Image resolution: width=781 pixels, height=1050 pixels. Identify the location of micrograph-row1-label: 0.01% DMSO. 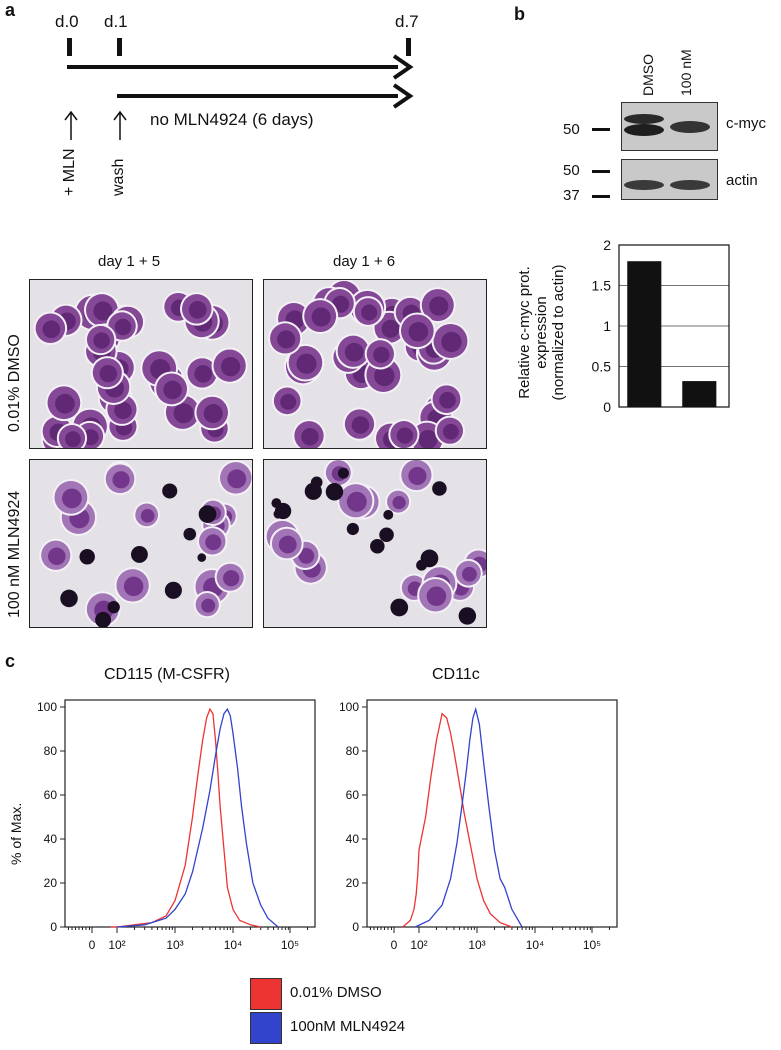
(14, 383).